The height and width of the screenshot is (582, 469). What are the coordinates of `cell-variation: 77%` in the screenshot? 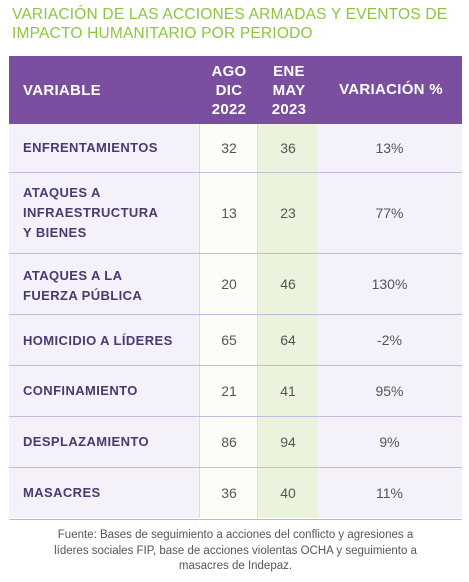 It's located at (389, 213).